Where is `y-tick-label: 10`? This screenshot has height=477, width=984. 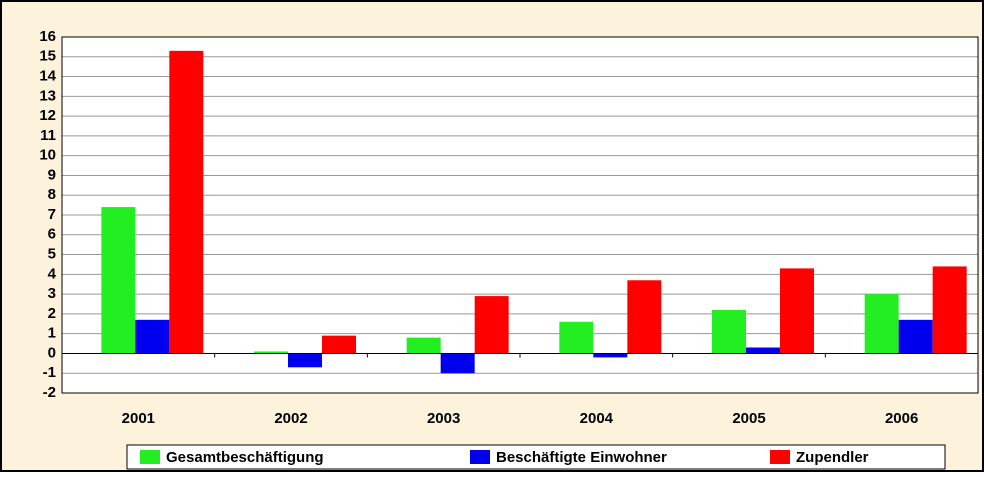
y-tick-label: 10 is located at coordinates (47, 155).